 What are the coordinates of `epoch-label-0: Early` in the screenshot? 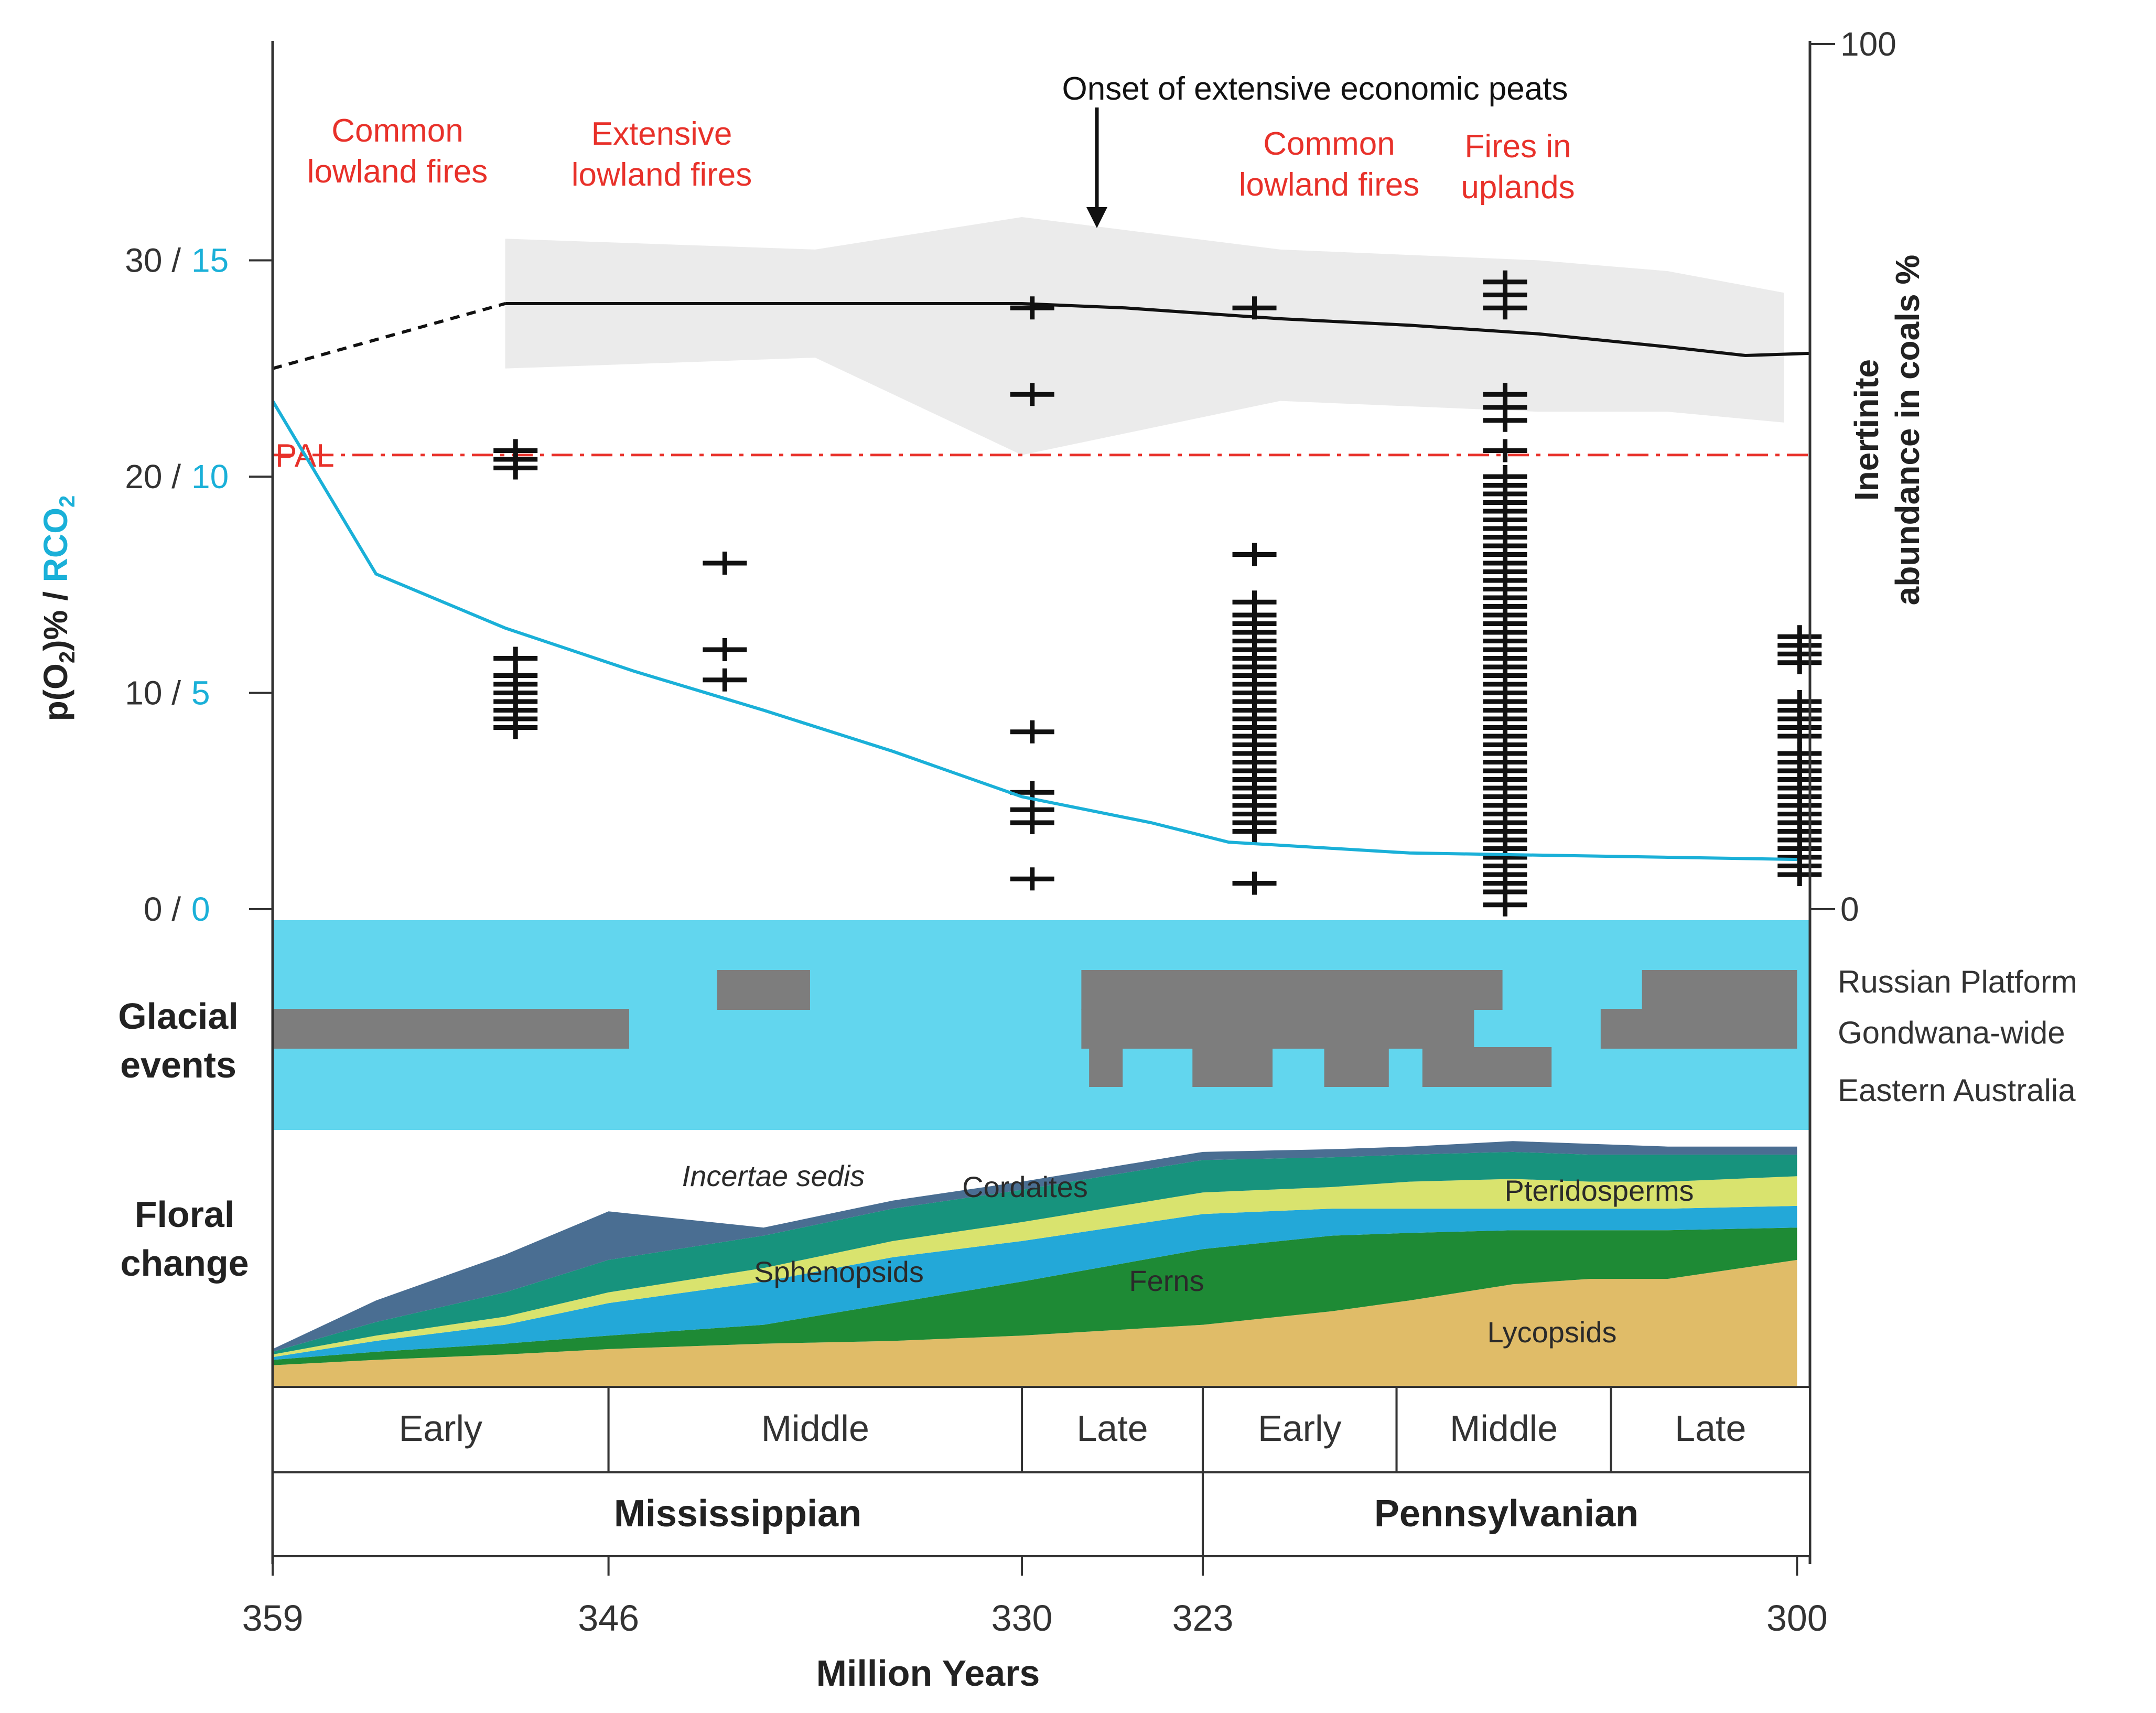 It's located at (440, 1428).